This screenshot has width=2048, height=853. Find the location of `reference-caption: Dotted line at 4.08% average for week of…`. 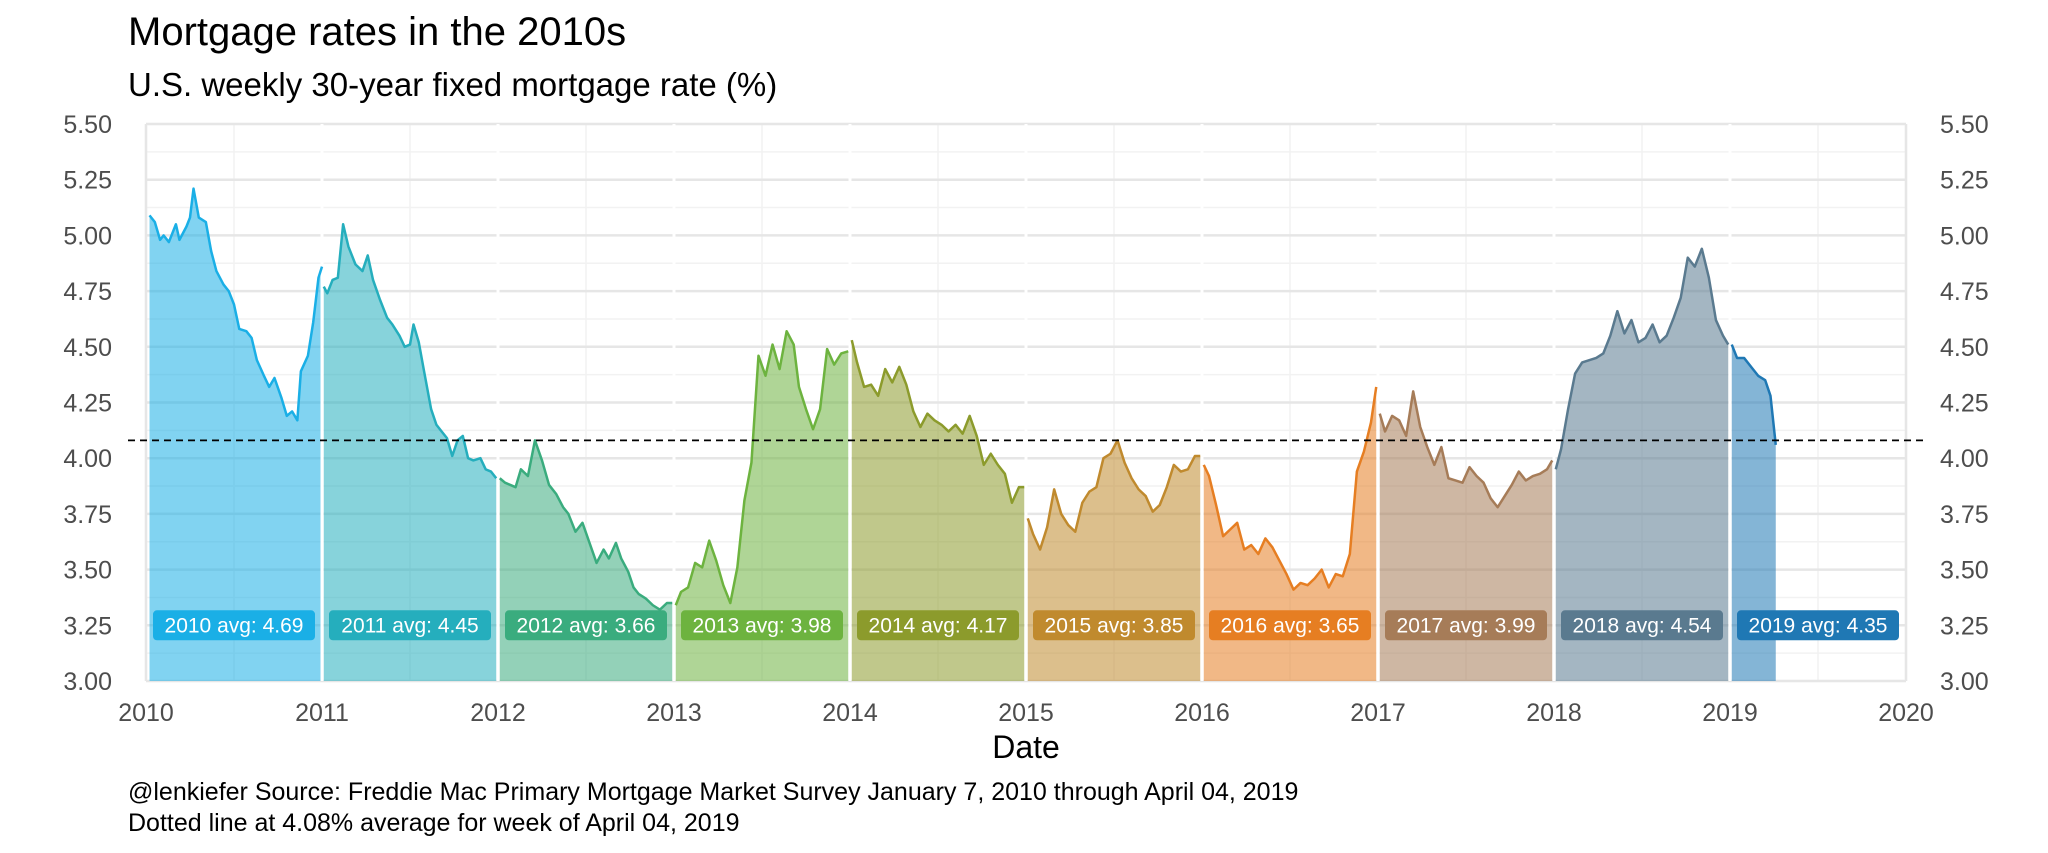

reference-caption: Dotted line at 4.08% average for week of… is located at coordinates (434, 823).